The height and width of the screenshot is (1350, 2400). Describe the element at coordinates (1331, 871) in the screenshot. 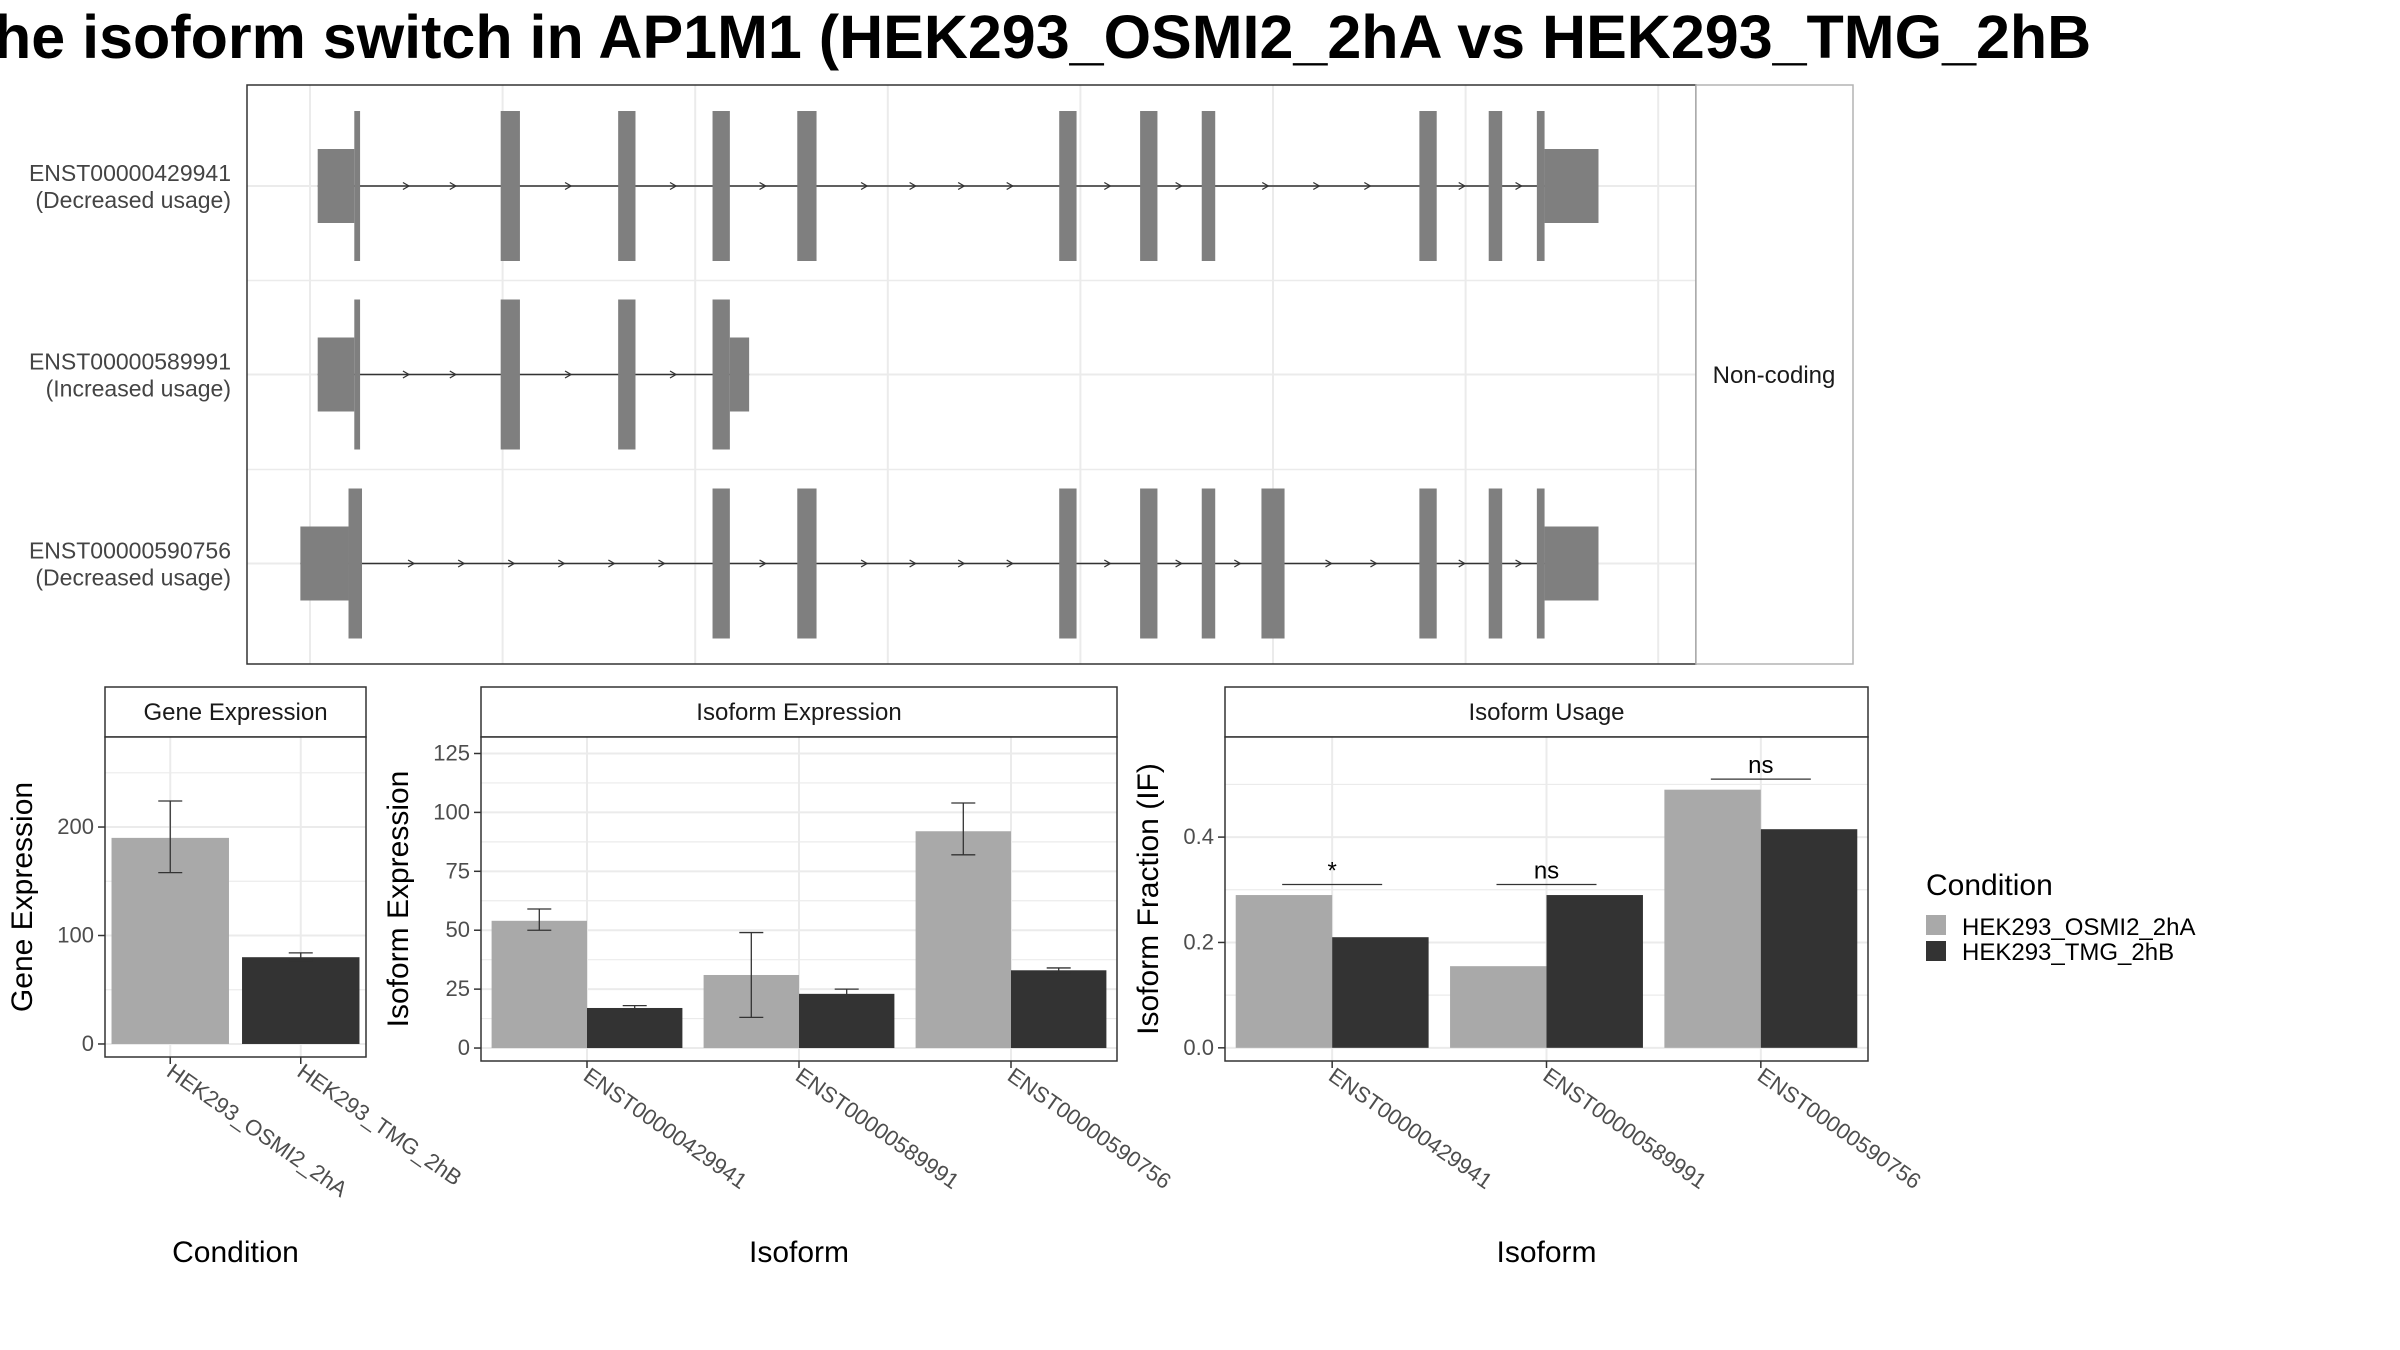

I see `significance-label: *` at that location.